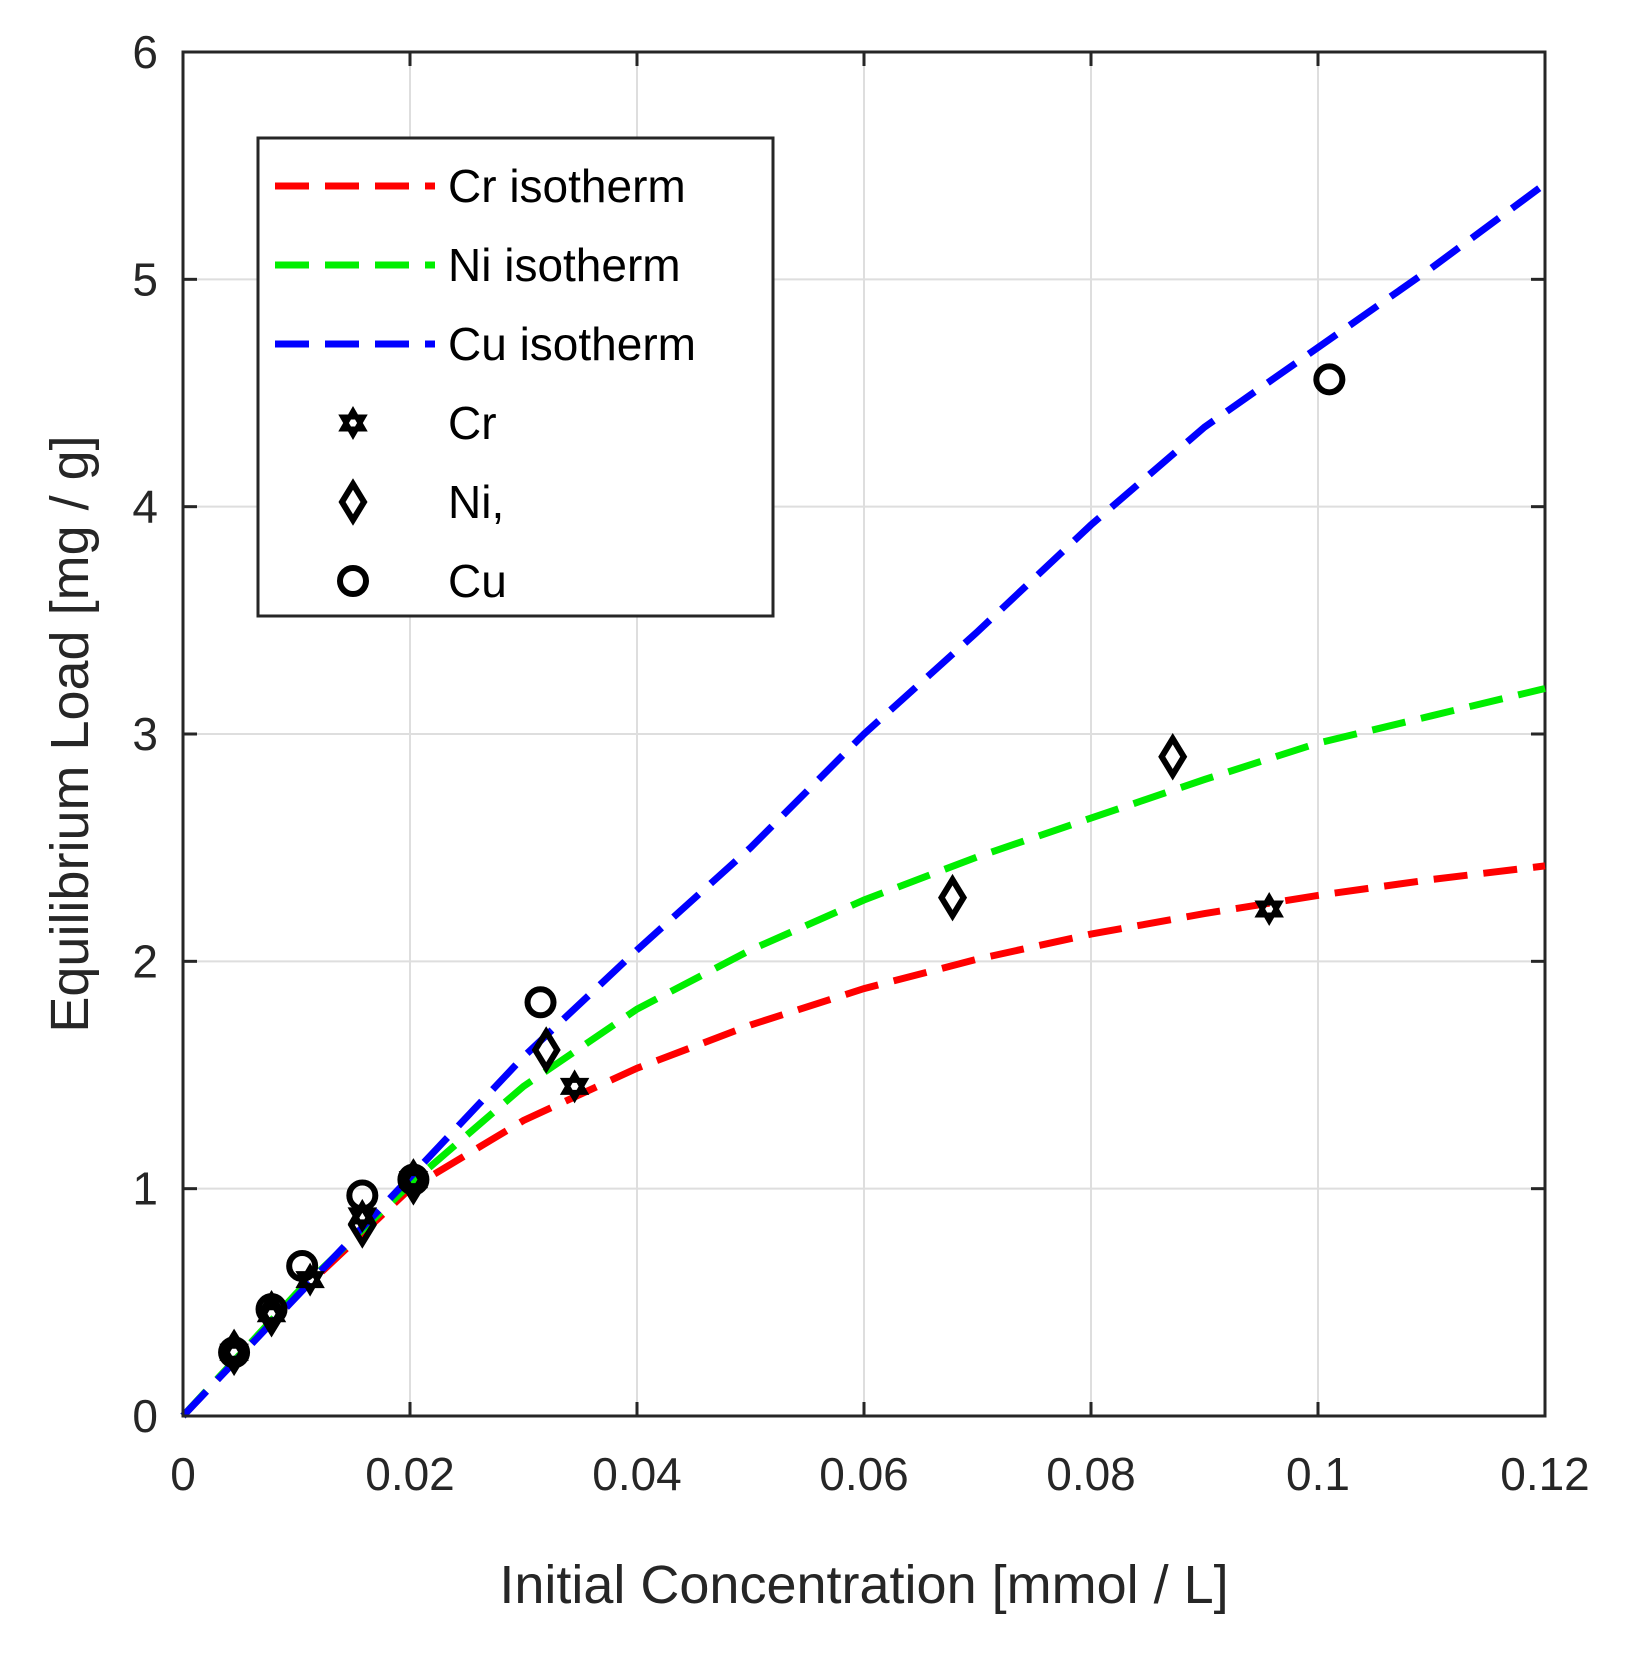 The image size is (1634, 1653). What do you see at coordinates (353, 427) in the screenshot?
I see `legend-marker-cr-tri-down` at bounding box center [353, 427].